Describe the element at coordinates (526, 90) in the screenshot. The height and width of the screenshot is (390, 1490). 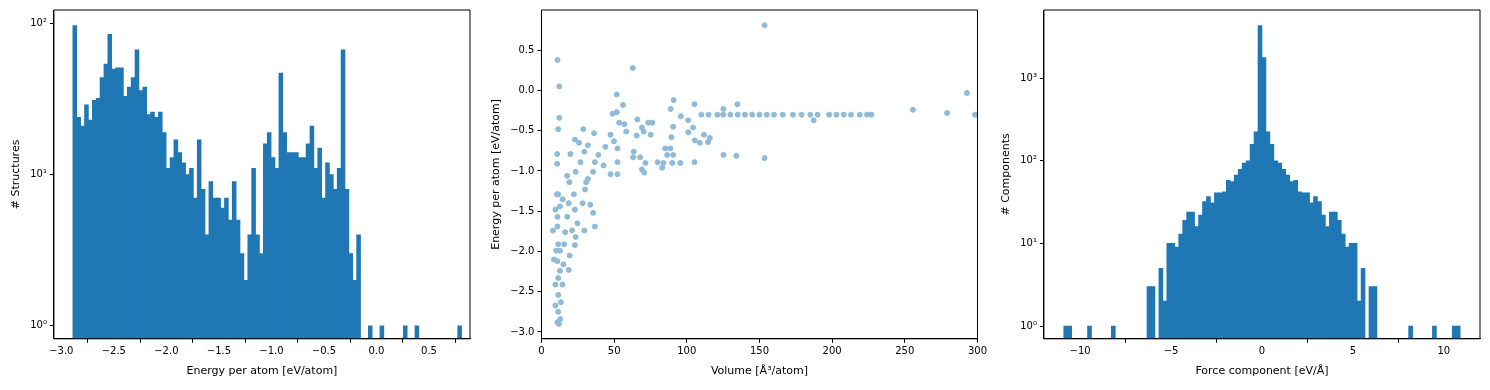
I see `y-tick-label: 0.0` at that location.